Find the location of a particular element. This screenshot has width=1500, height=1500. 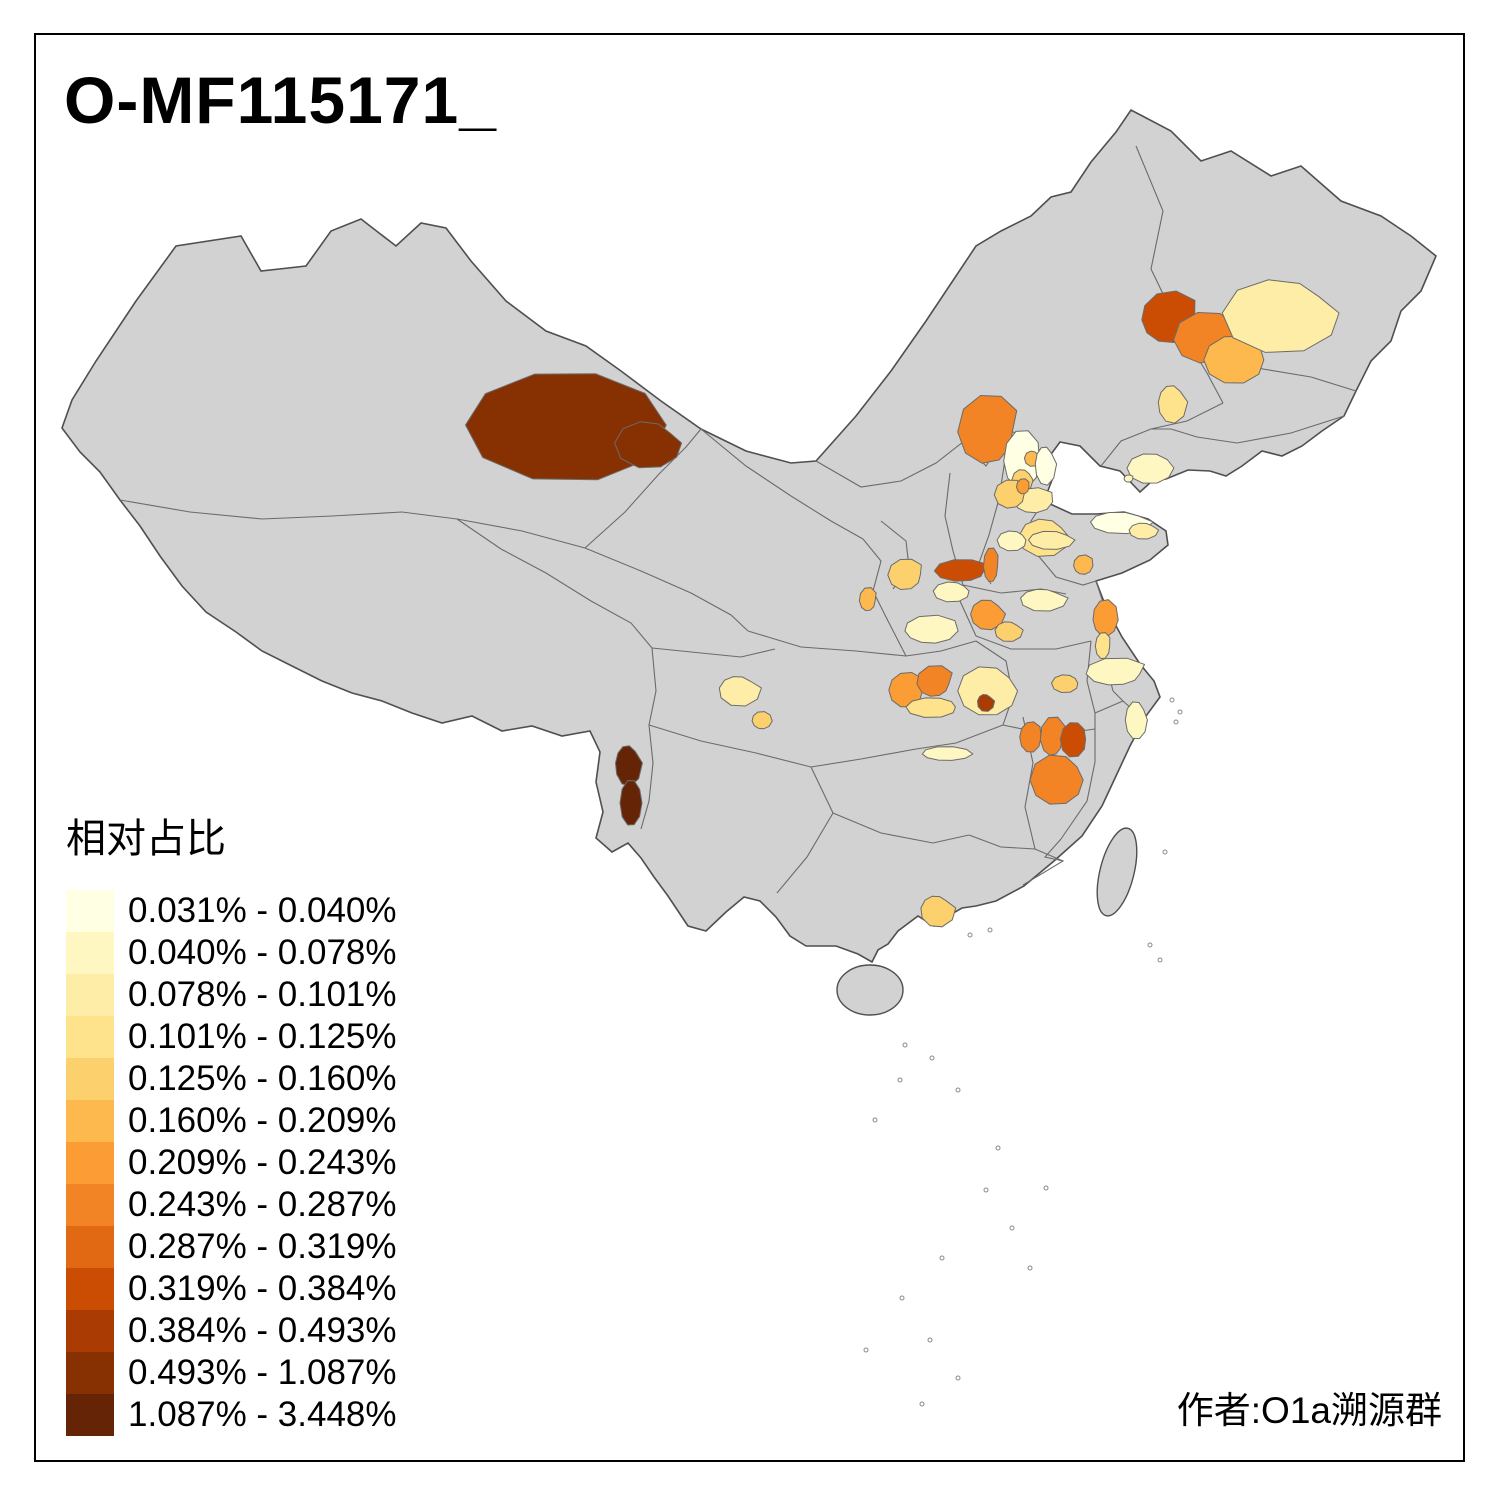

map-region-guangan-strip is located at coordinates (930, 707).